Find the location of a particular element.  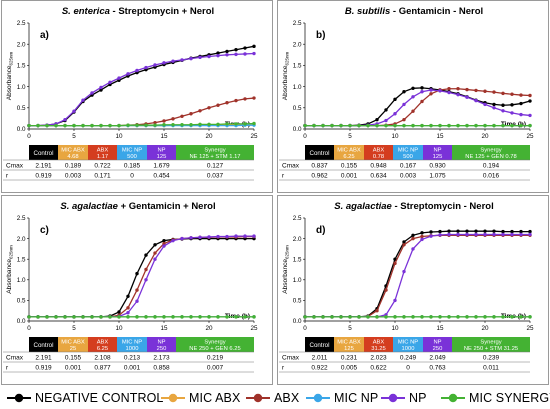

table-cell: 0.858 is located at coordinates (161, 367).